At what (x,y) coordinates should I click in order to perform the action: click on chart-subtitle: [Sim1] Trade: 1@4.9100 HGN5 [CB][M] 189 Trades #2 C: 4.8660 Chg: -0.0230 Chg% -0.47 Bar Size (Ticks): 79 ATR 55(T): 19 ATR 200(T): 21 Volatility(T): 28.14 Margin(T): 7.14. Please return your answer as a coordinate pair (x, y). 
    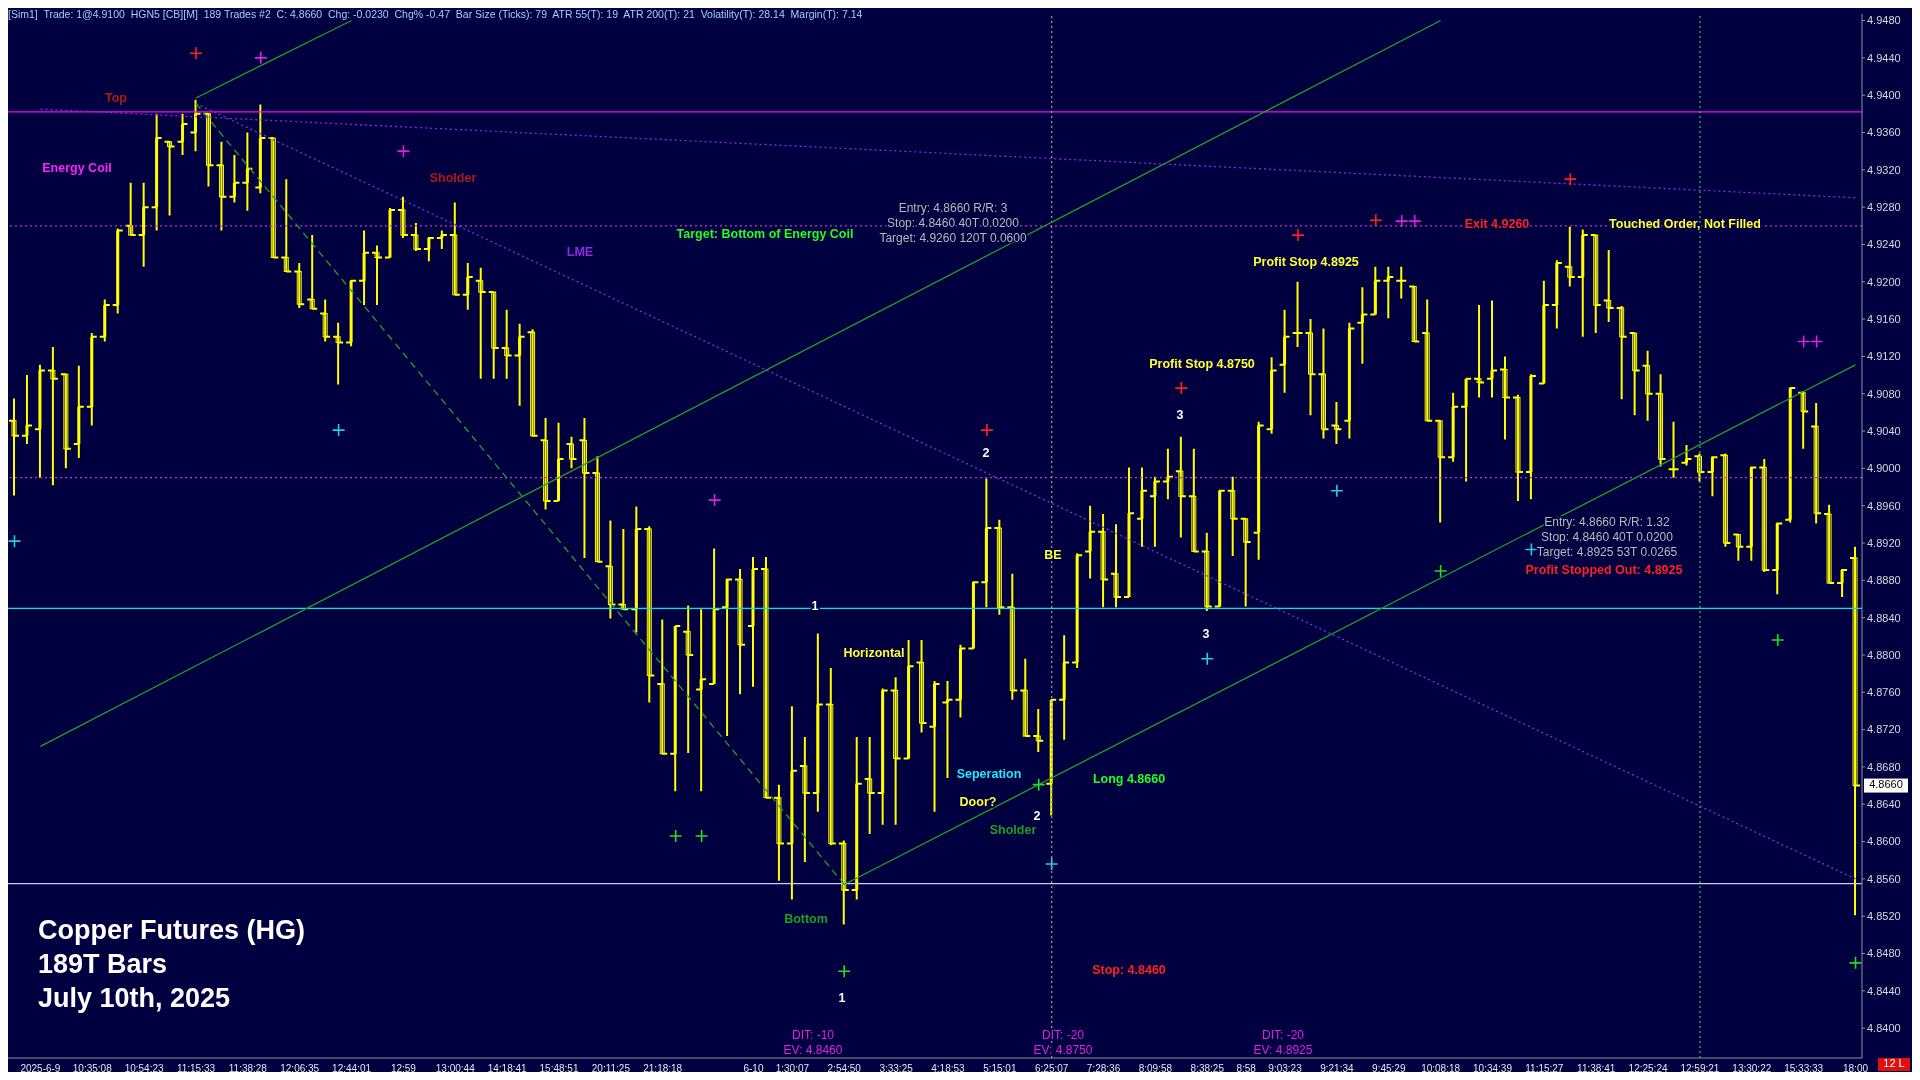
    Looking at the image, I should click on (436, 14).